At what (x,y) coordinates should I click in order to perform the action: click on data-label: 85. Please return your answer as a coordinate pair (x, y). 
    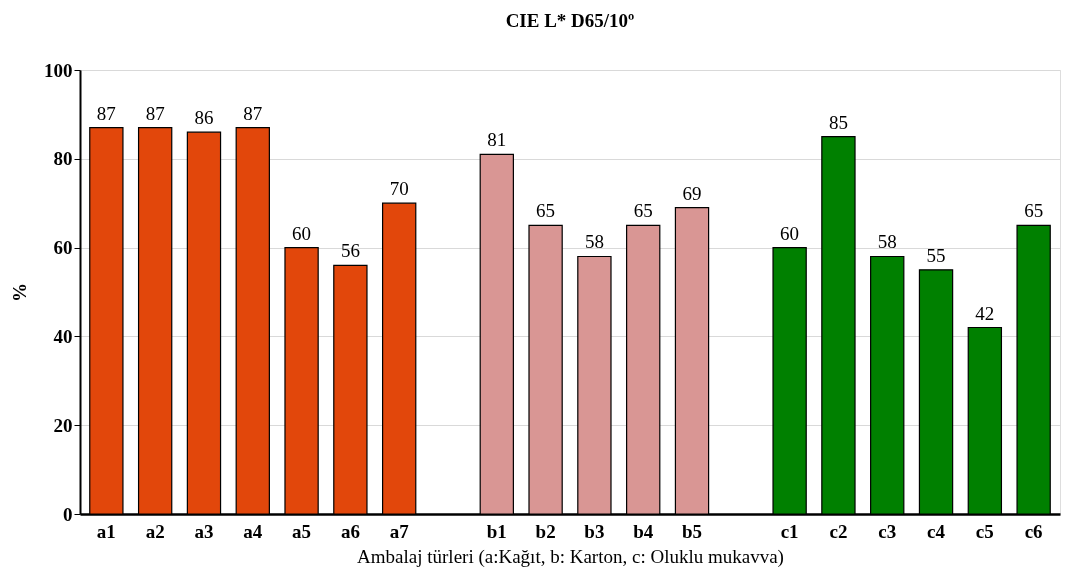
    Looking at the image, I should click on (838, 122).